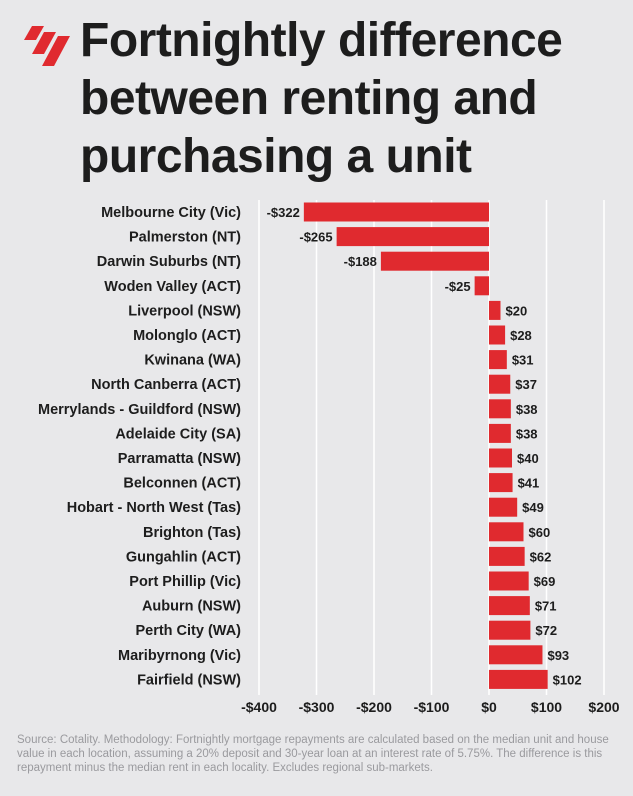  What do you see at coordinates (179, 459) in the screenshot?
I see `category-label: Parramatta (NSW)` at bounding box center [179, 459].